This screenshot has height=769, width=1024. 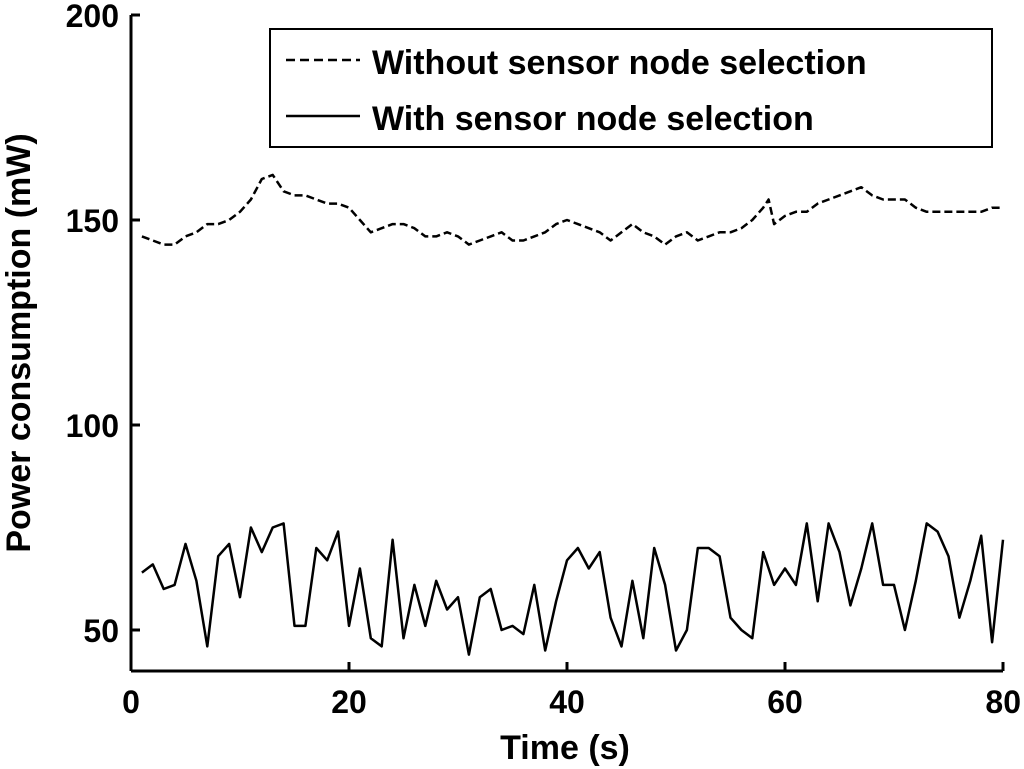 I want to click on x-tick-label: 20, so click(x=349, y=702).